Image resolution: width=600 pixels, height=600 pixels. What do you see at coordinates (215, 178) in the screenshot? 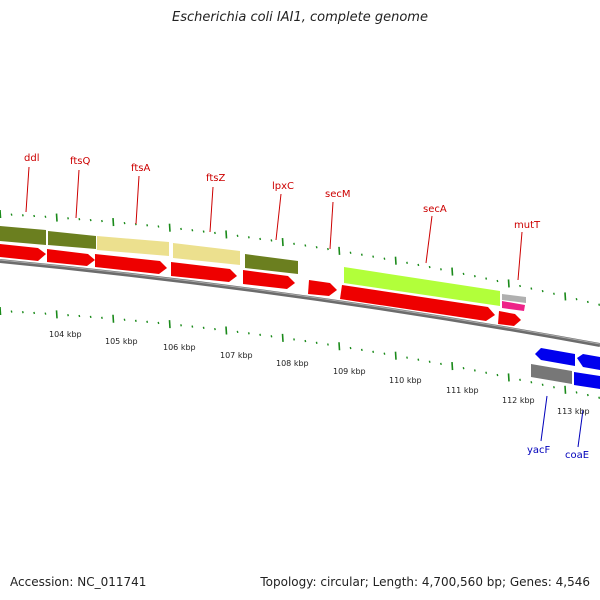
I see `gene-label-ftsZ: ftsZ` at bounding box center [215, 178].